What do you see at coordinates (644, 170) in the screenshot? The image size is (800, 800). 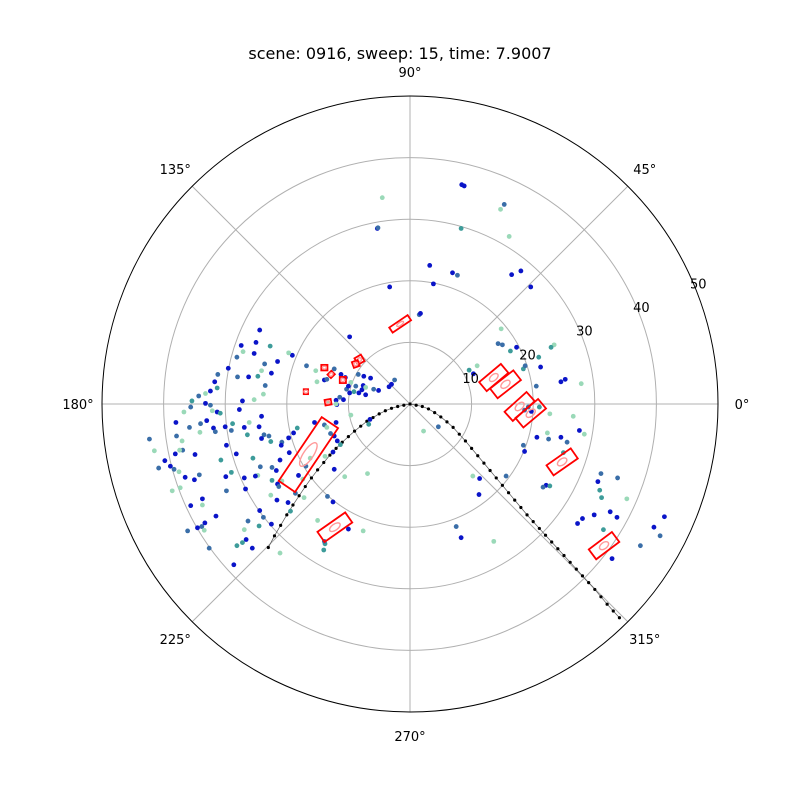 I see `theta-tick-label: 45°` at bounding box center [644, 170].